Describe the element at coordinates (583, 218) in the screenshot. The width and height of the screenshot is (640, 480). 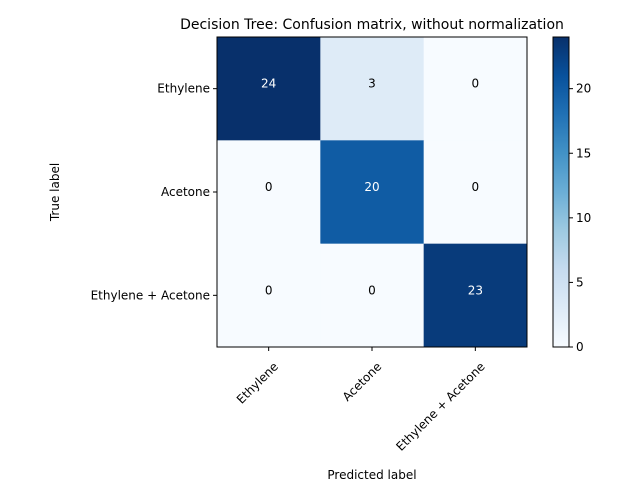
I see `colorbar-tick-label: 10` at that location.